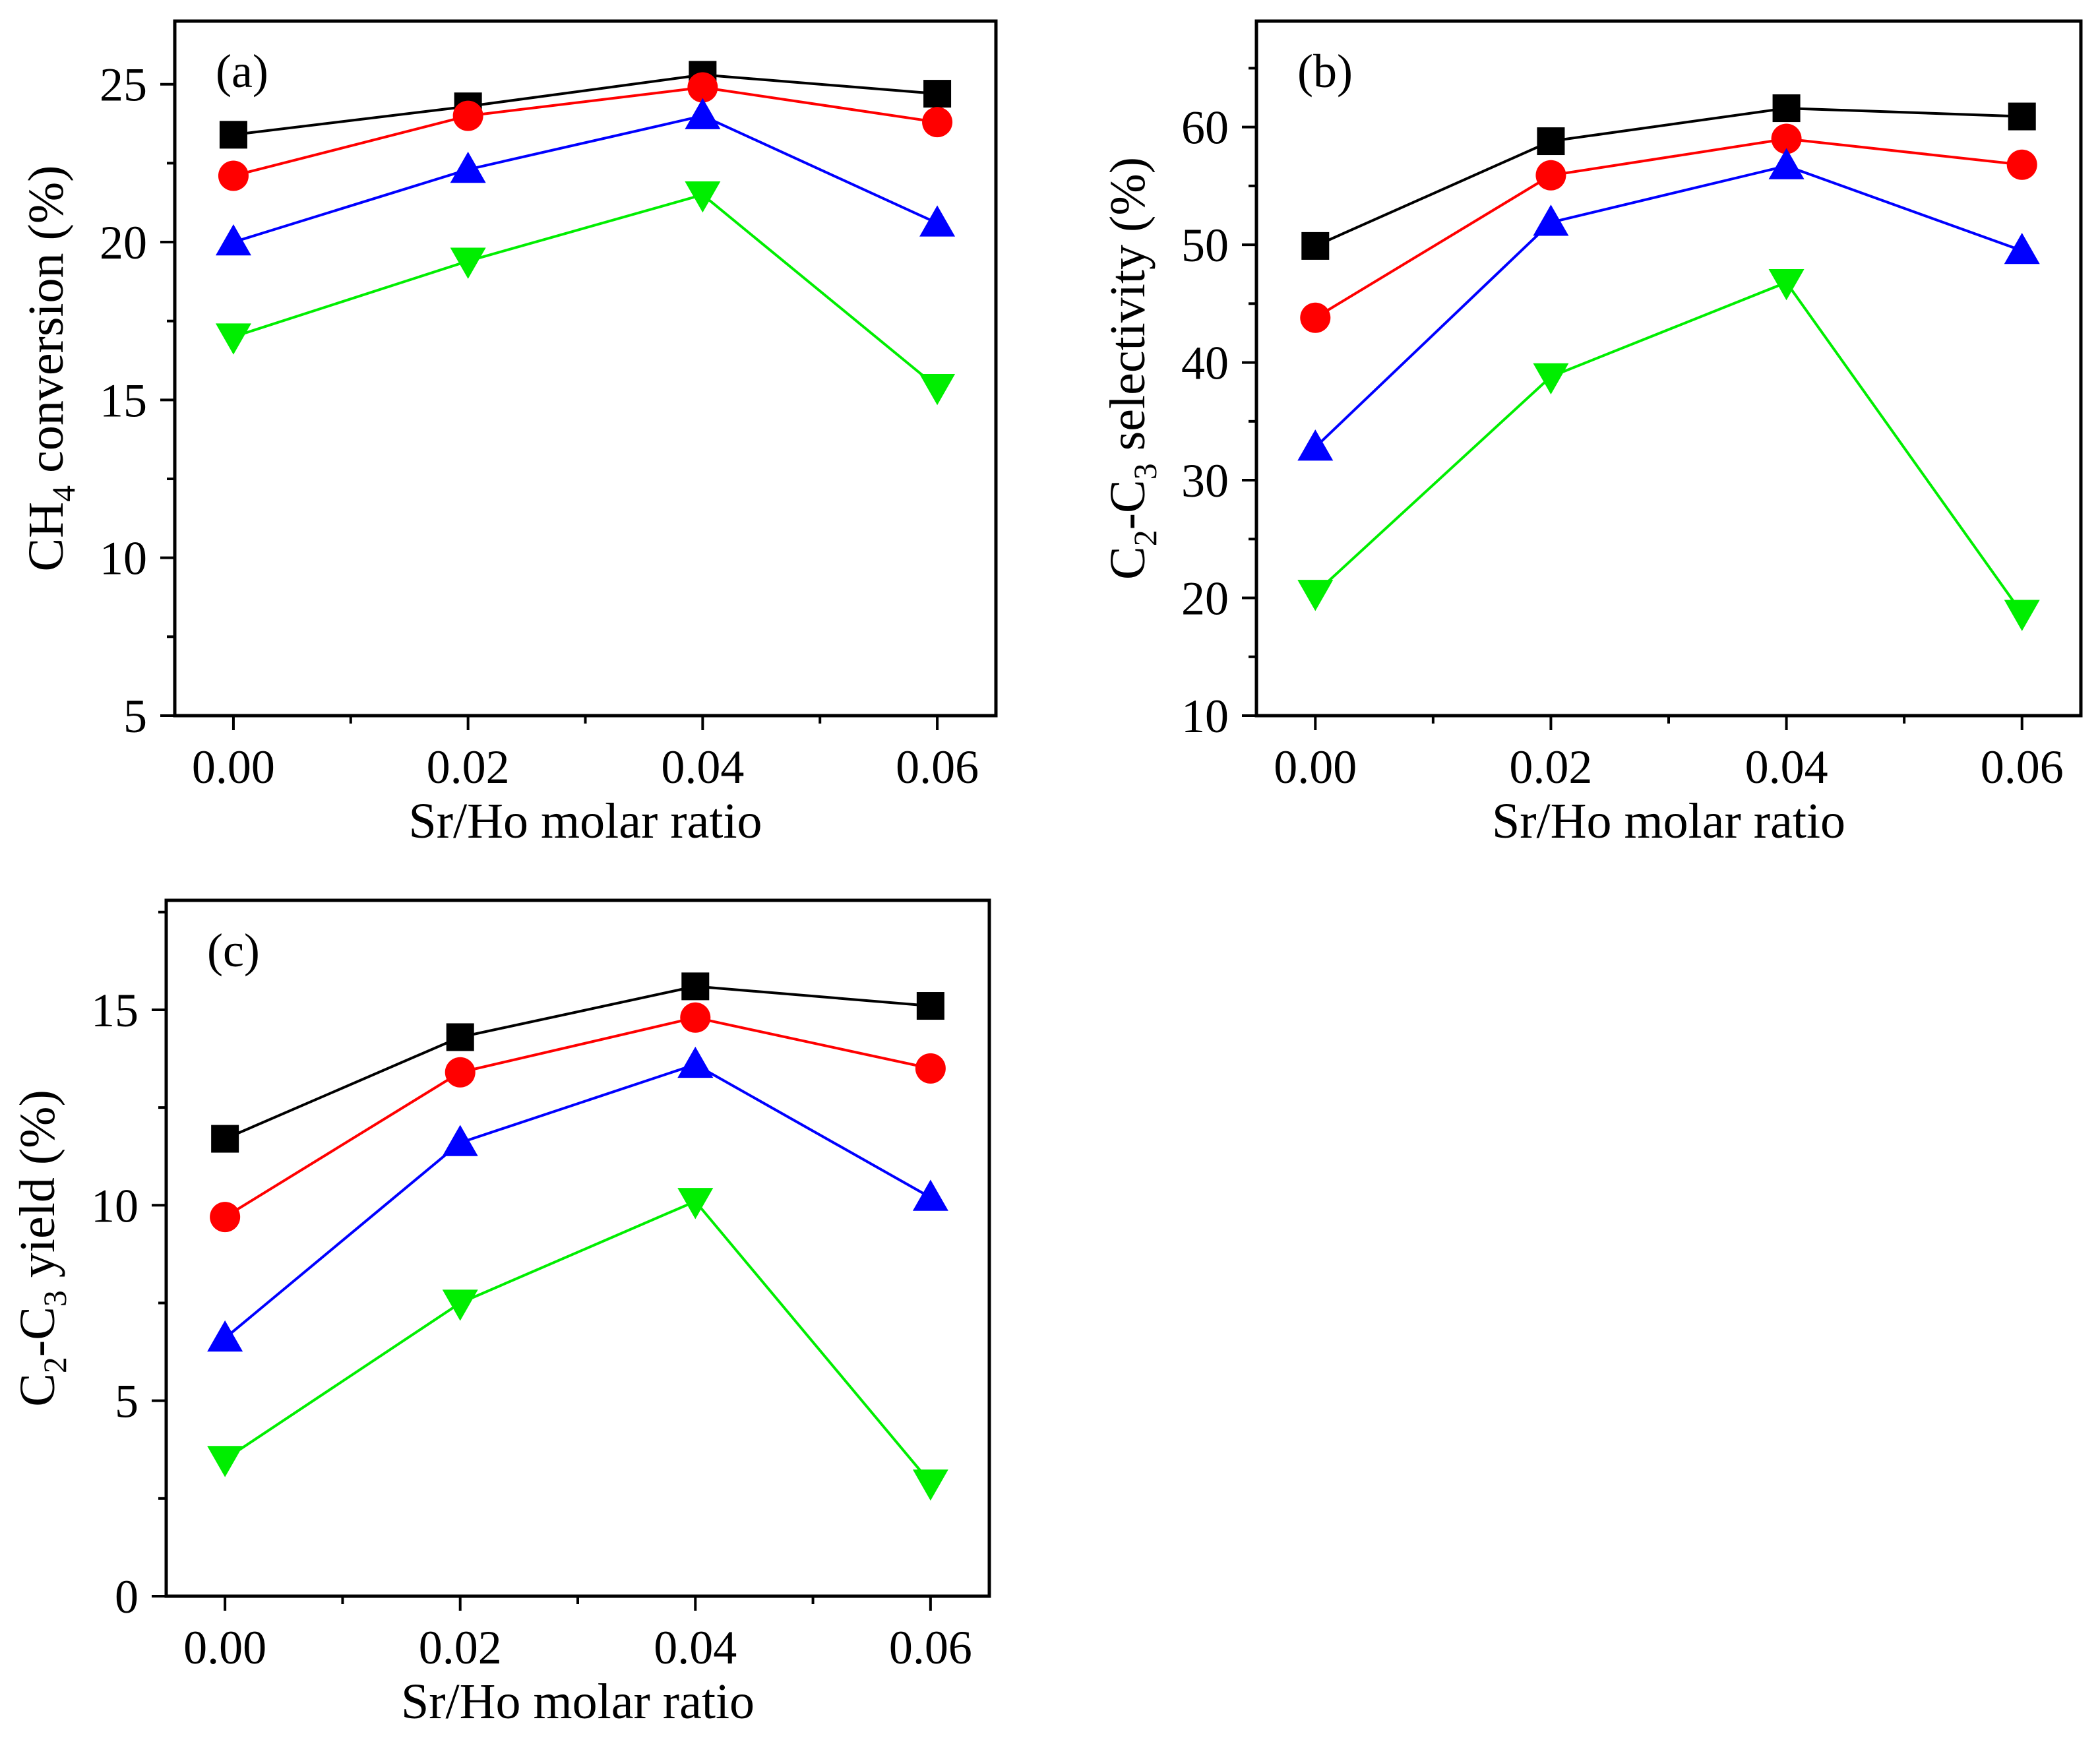 Image resolution: width=2100 pixels, height=1738 pixels. I want to click on y-axis-title: CH4 conversion (%), so click(50, 369).